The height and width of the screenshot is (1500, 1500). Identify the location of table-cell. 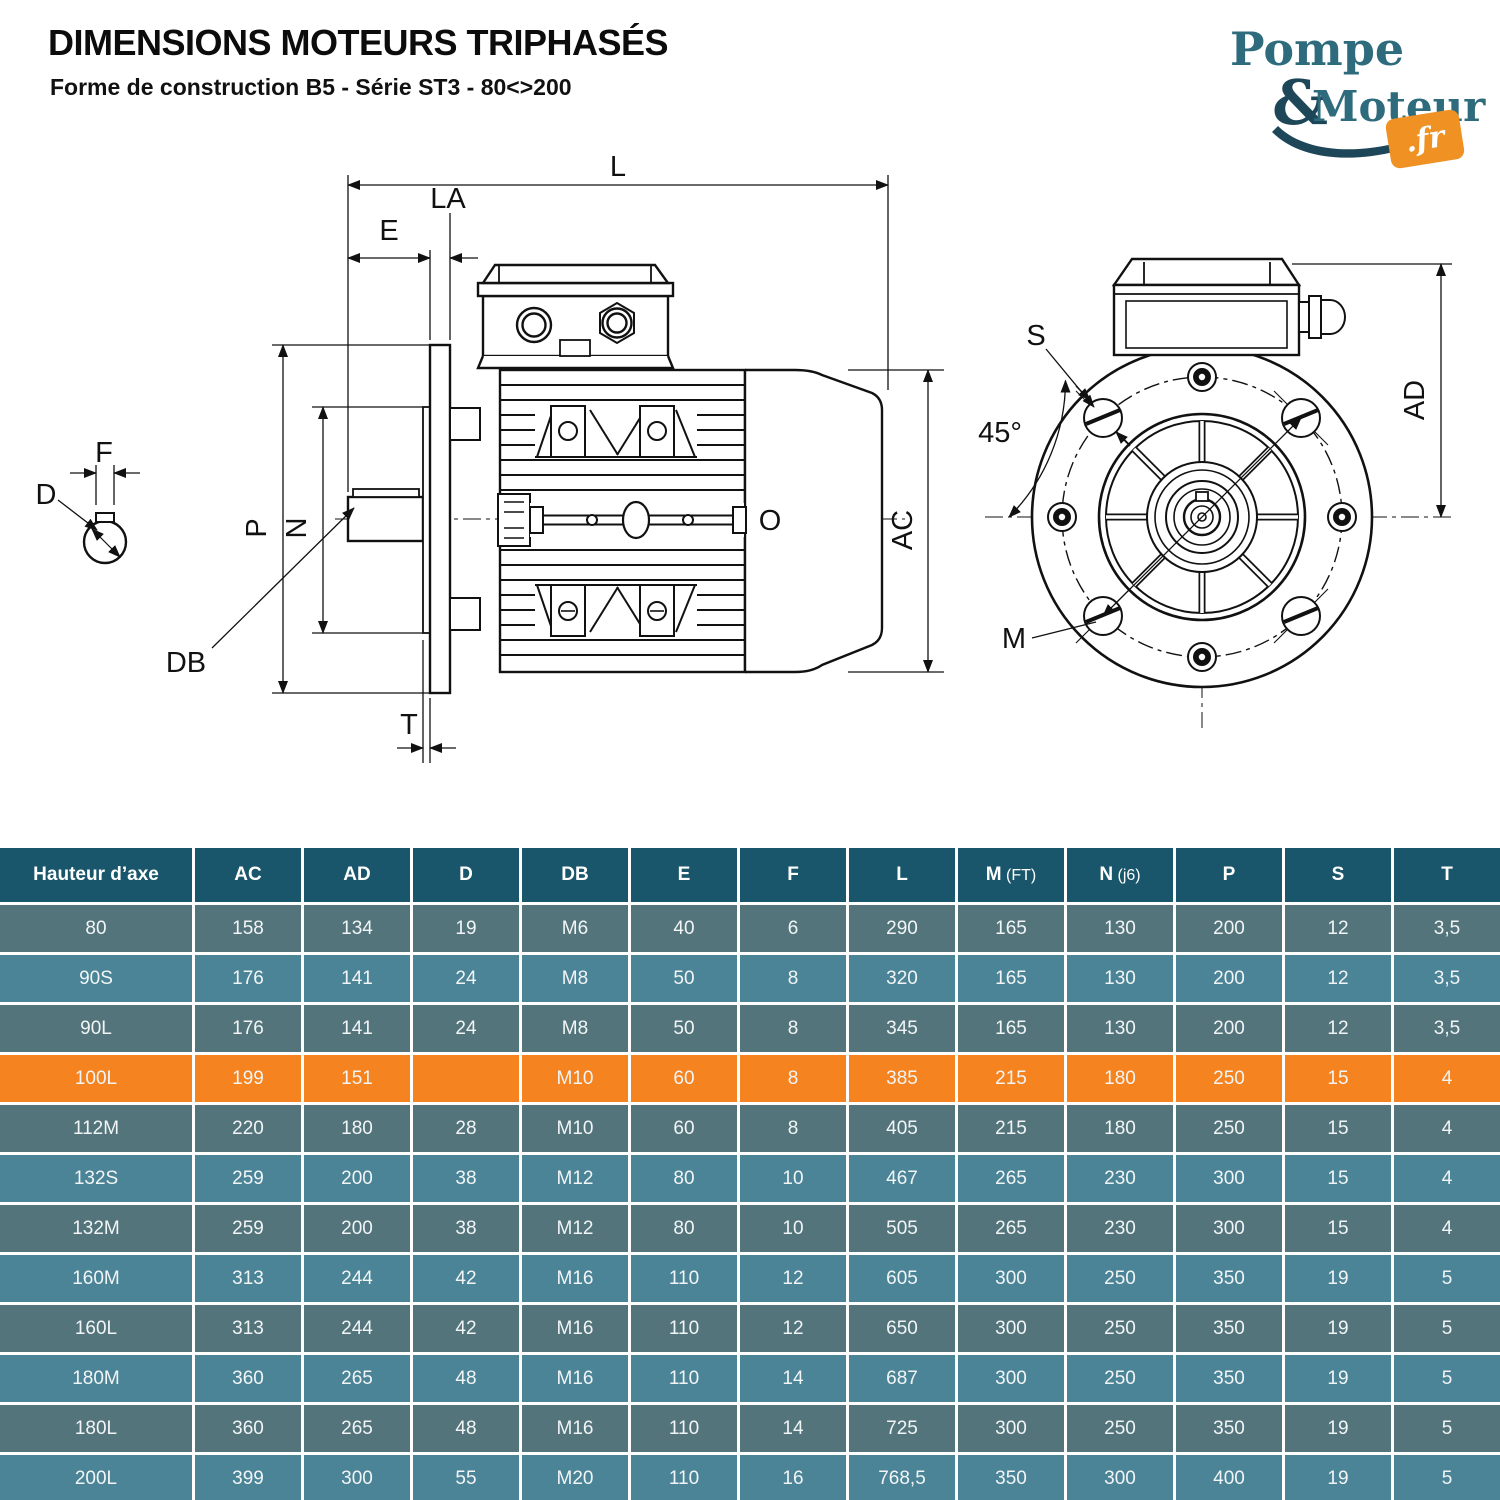
(466, 1078).